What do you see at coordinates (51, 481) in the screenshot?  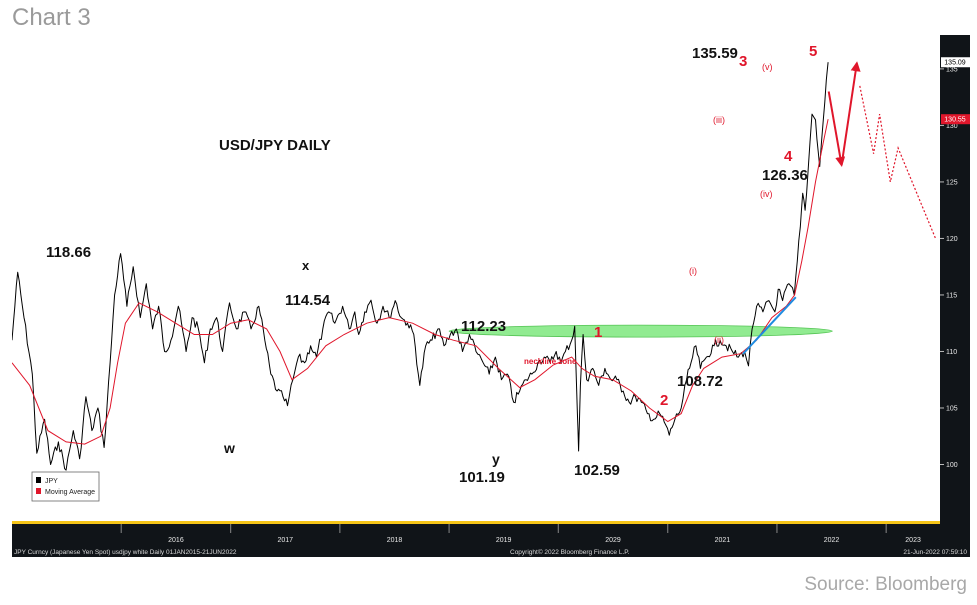 I see `legend-label-jpy: JPY` at bounding box center [51, 481].